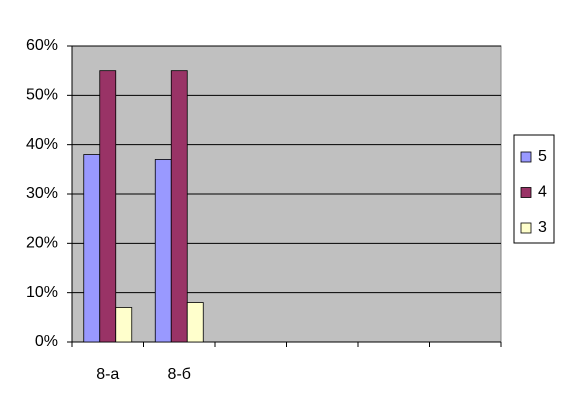  What do you see at coordinates (42, 243) in the screenshot?
I see `y-tick-label: 20%` at bounding box center [42, 243].